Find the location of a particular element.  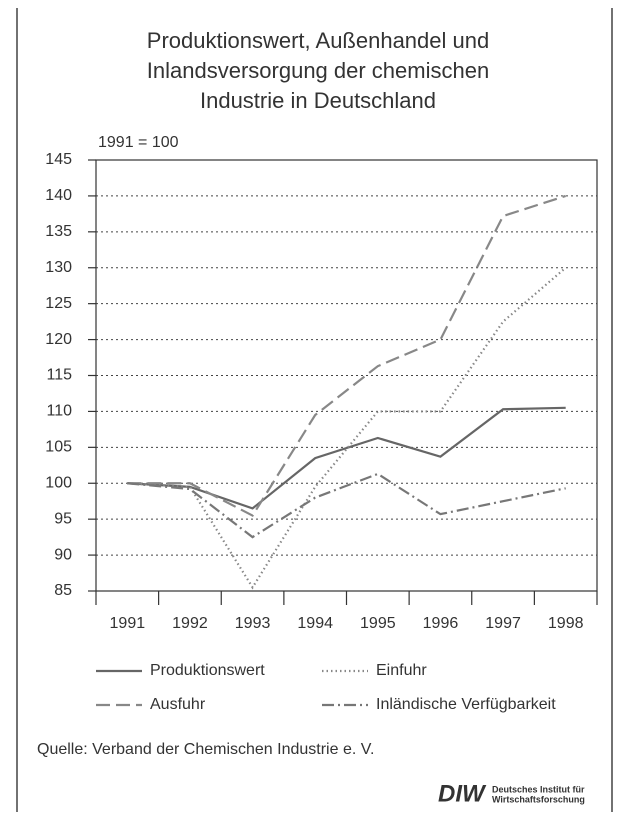

logo-mark: DIW is located at coordinates (462, 793).